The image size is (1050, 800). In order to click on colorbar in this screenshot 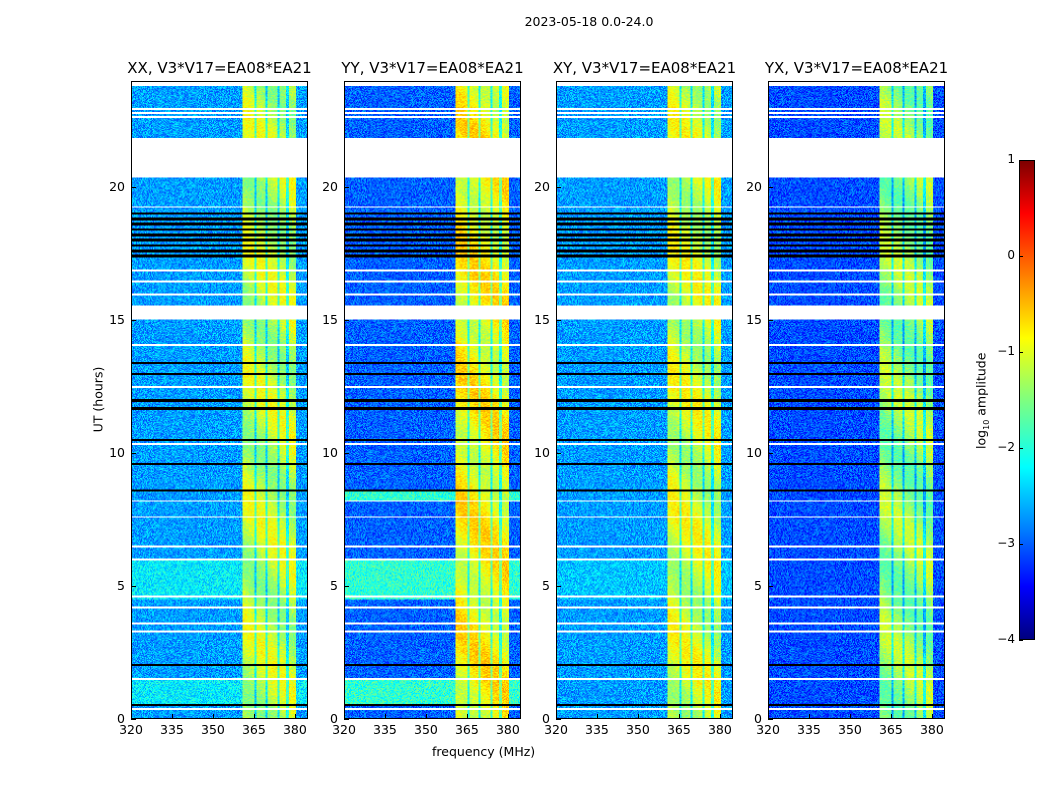, I will do `click(1027, 400)`.